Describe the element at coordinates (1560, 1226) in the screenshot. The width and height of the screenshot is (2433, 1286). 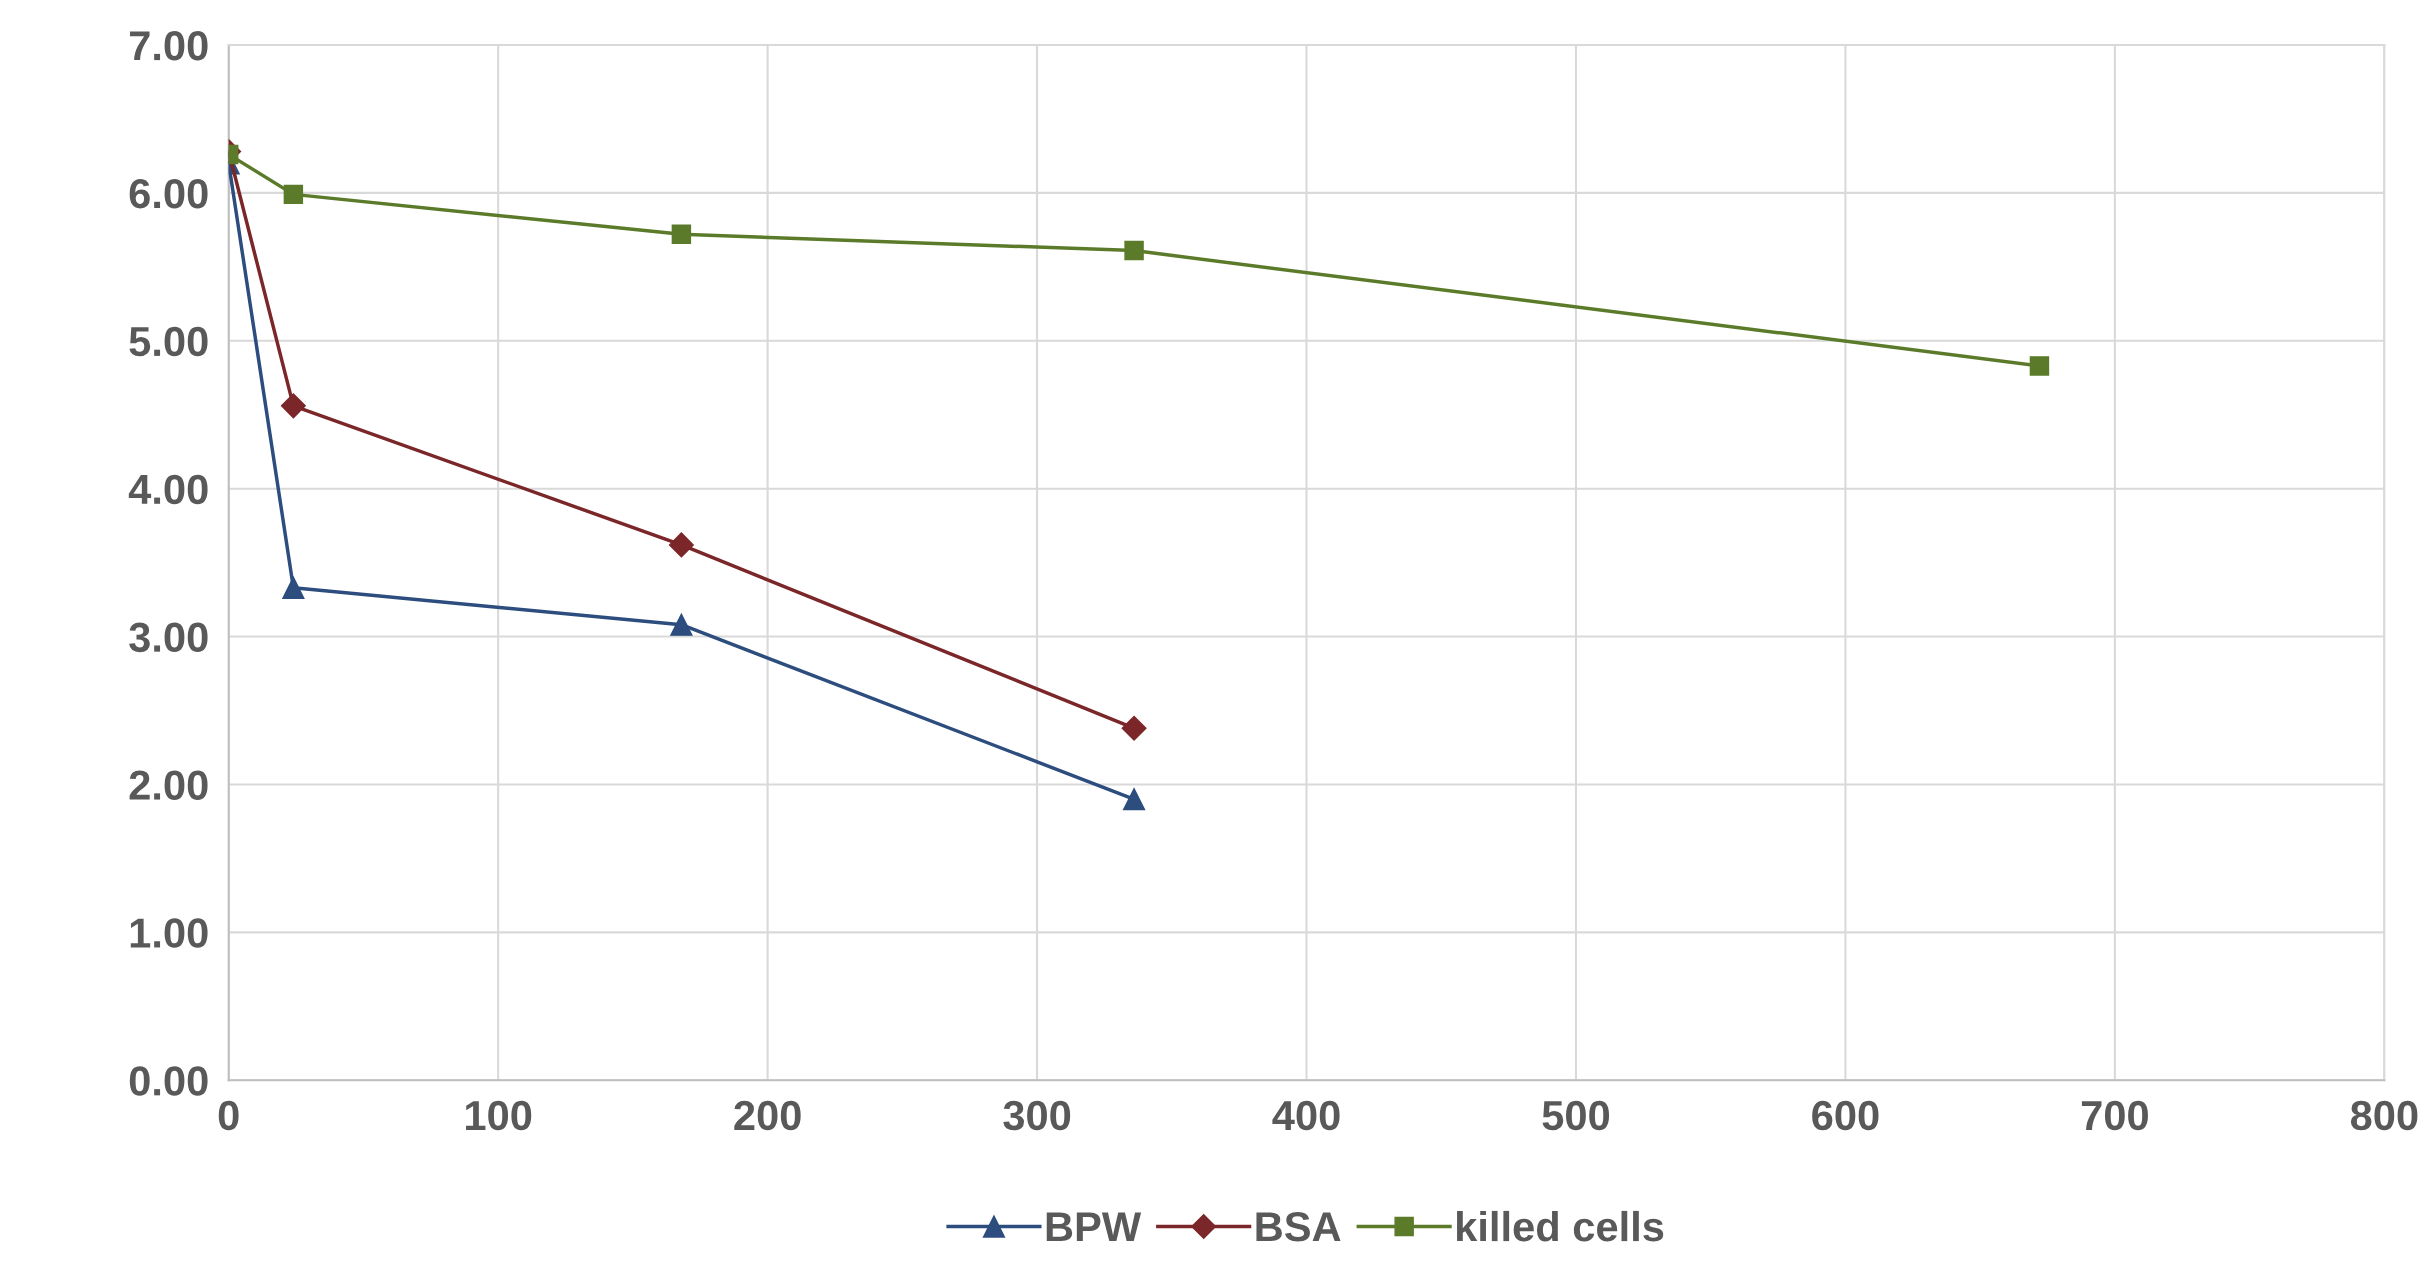
I see `legend-label: killed cells` at that location.